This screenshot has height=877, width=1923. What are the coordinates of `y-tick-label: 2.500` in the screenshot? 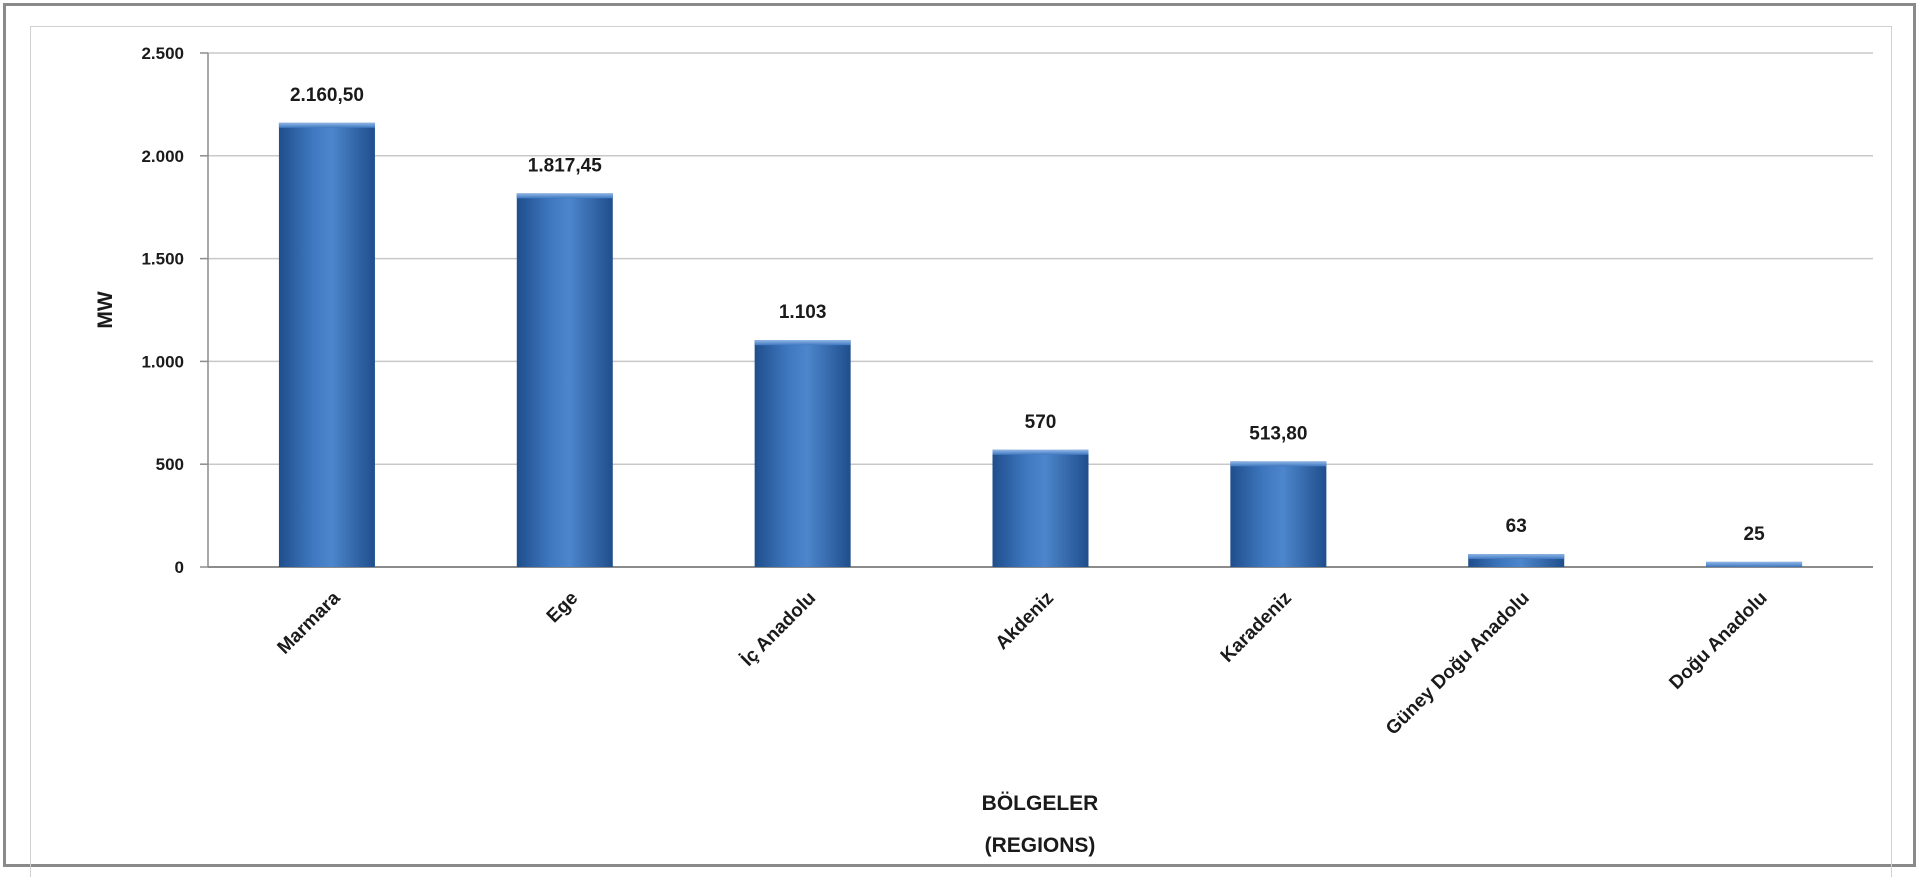 It's located at (162, 53).